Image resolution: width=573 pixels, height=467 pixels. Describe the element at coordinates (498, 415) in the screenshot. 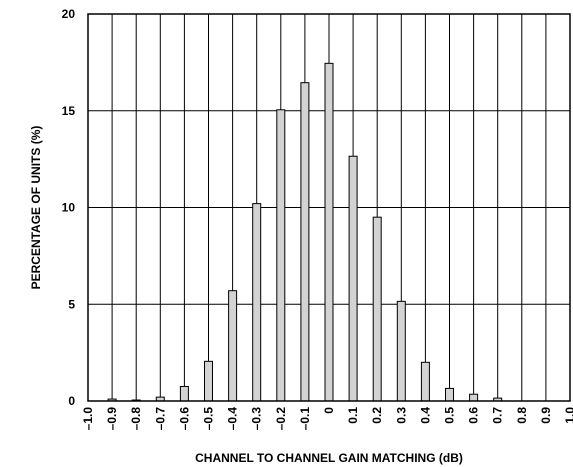

I see `x-tick-label: 0.7` at that location.